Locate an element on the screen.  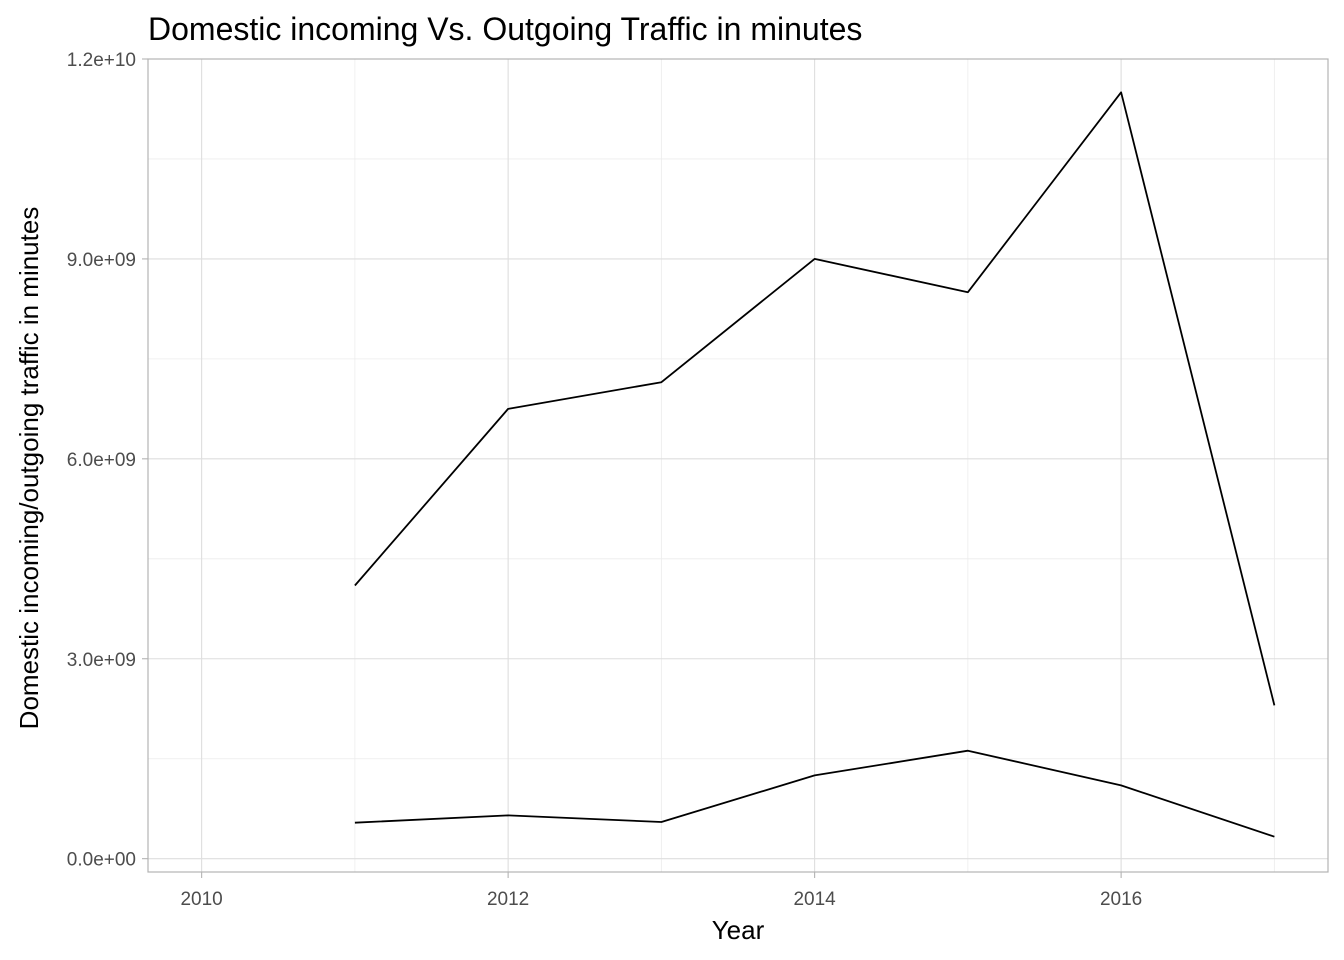
y-tick-label: 3.0e+09 is located at coordinates (101, 660).